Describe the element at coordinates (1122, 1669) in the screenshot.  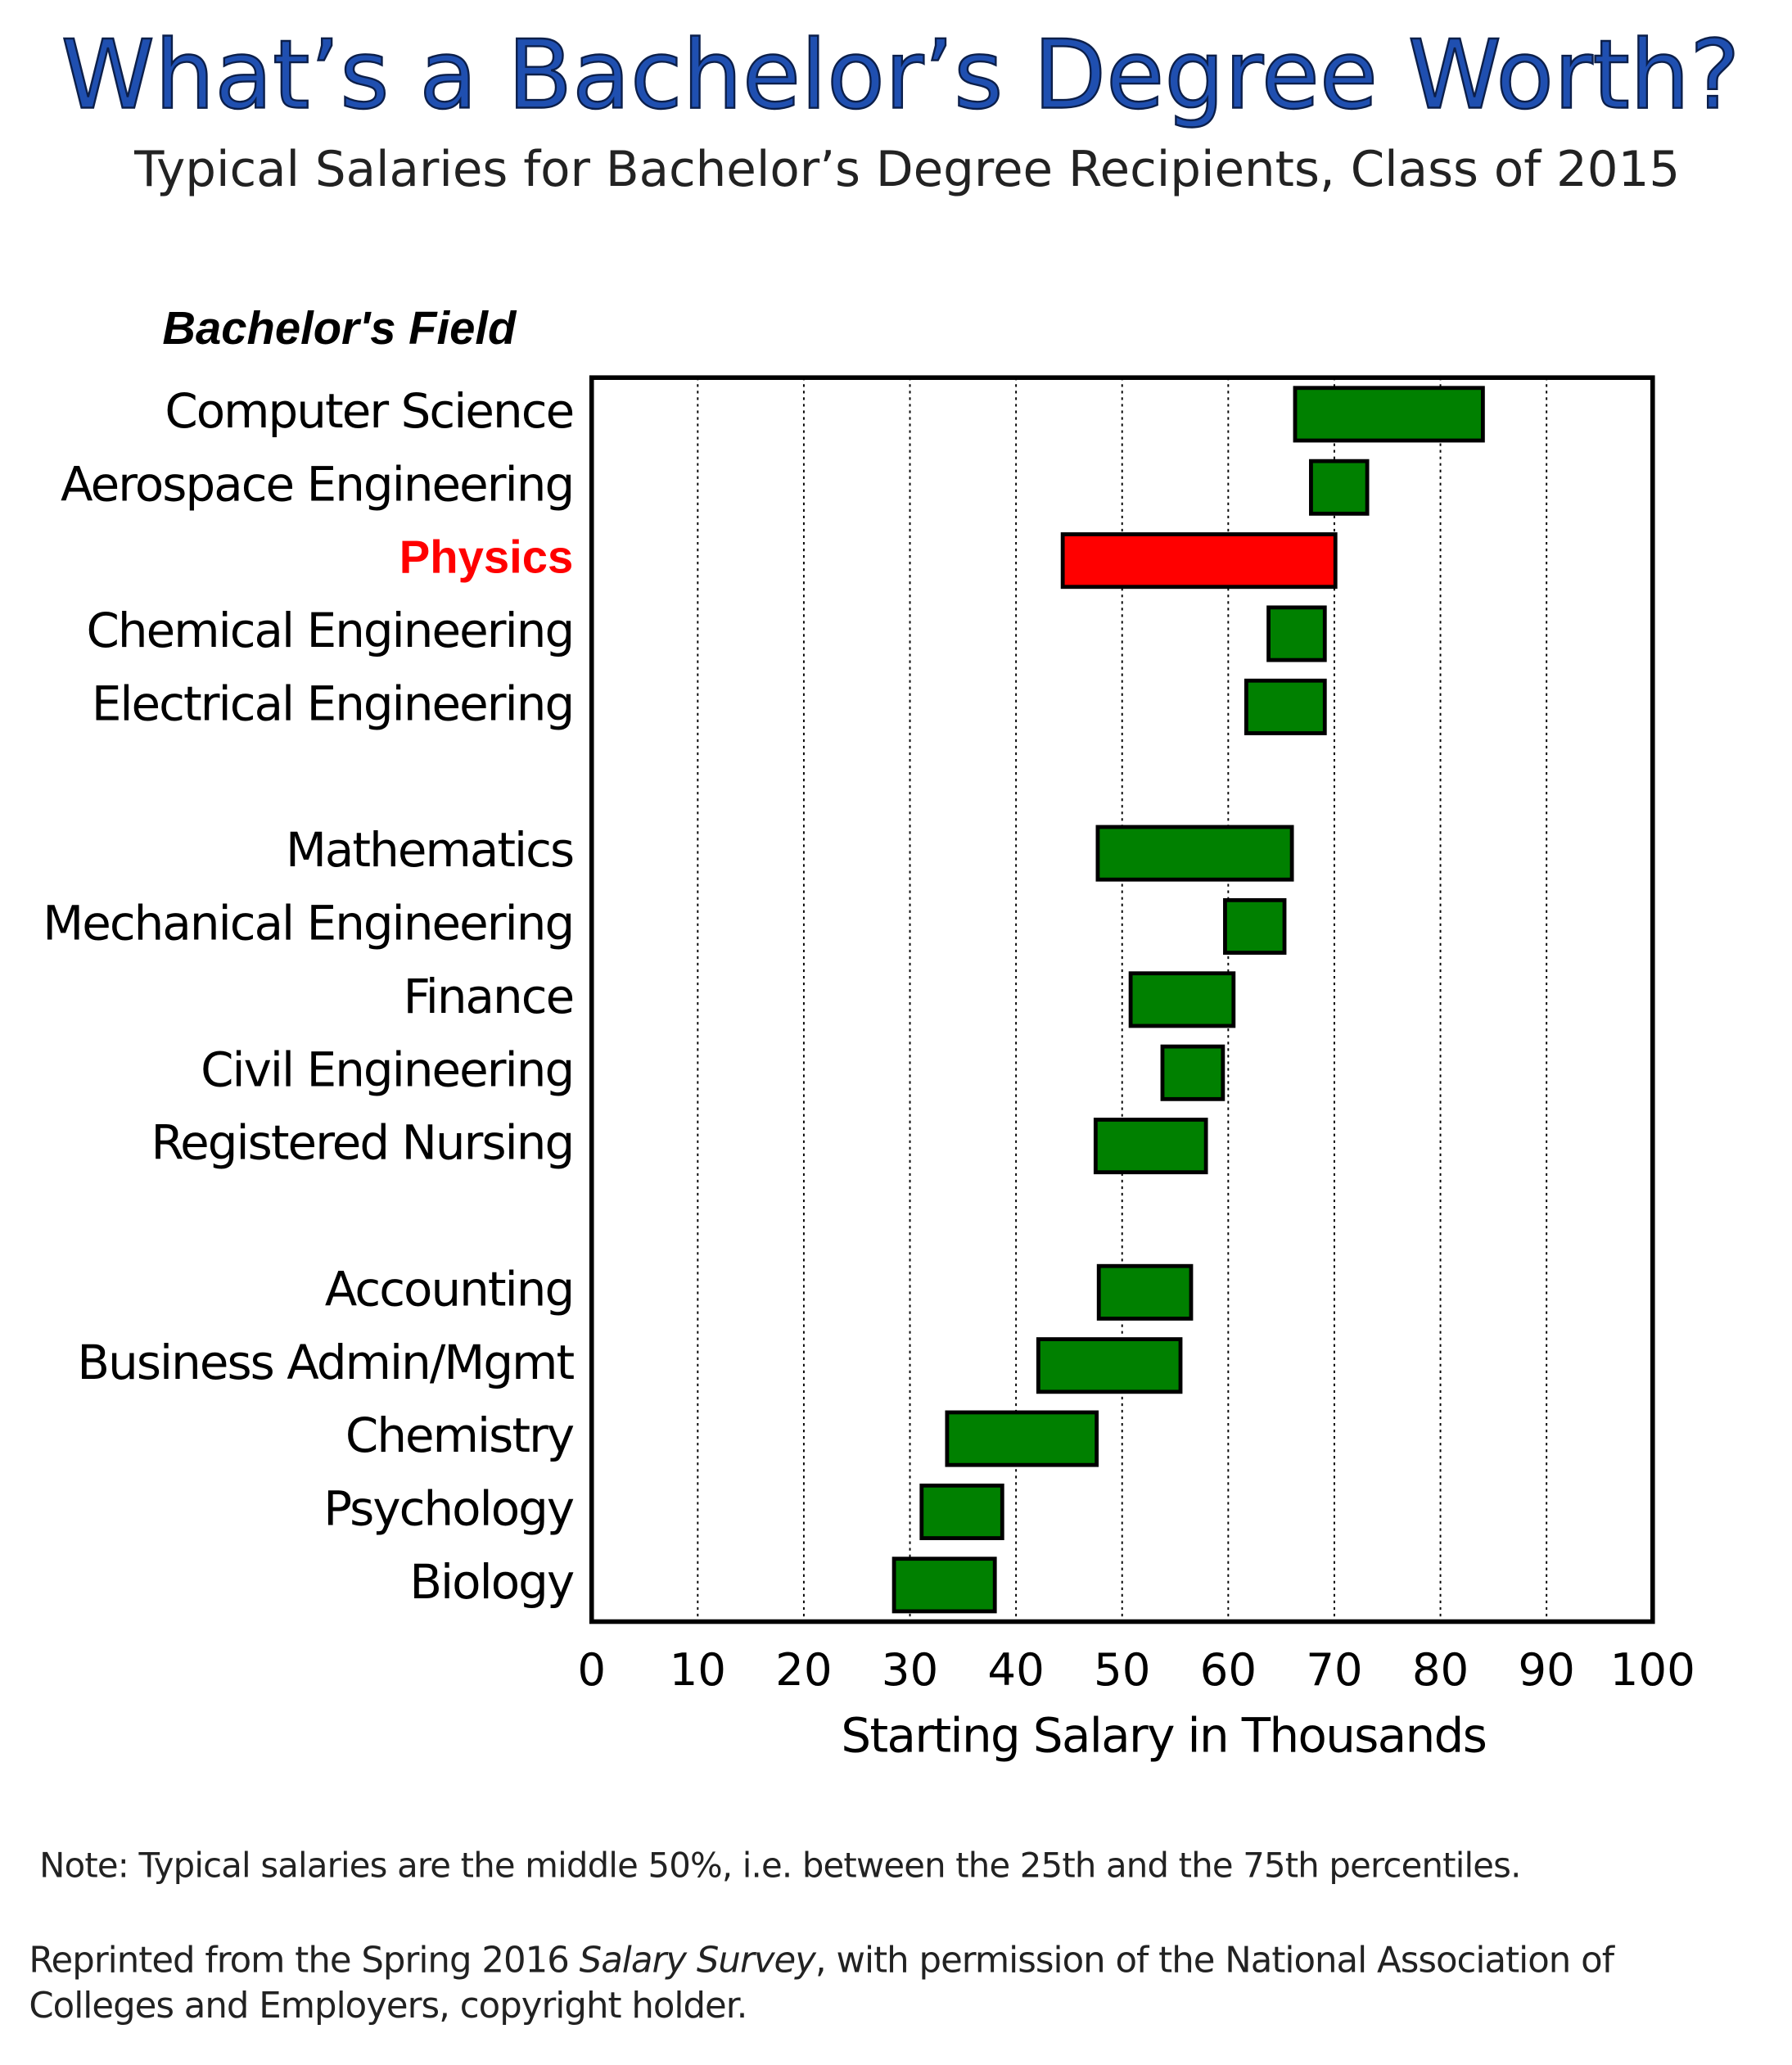
I see `x-tick-label: 50` at that location.